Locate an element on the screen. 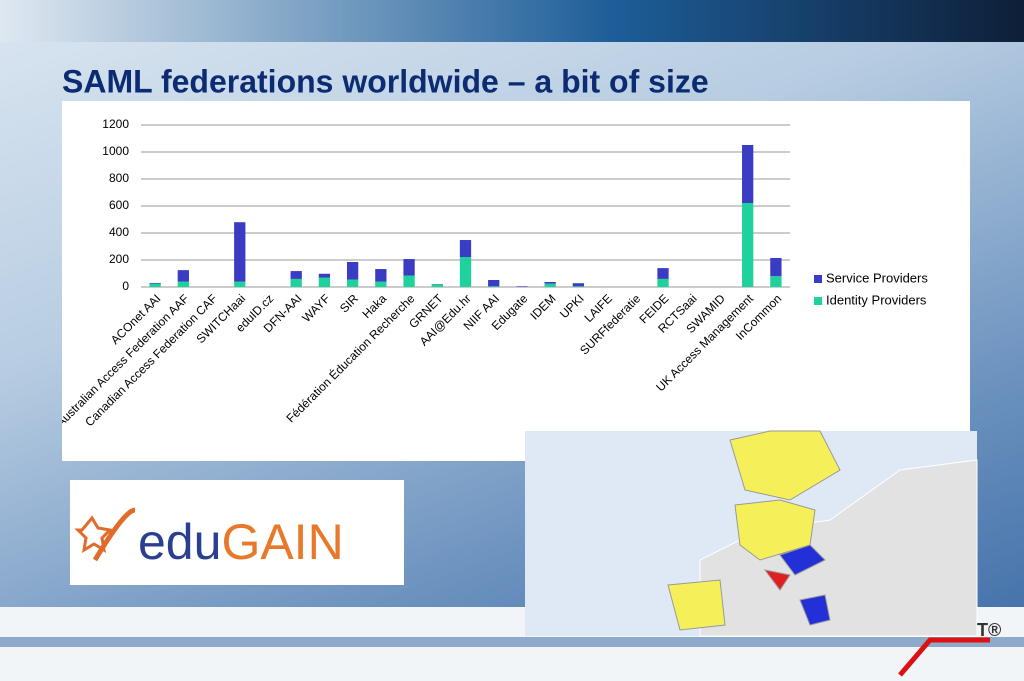  logo-prefix: edu is located at coordinates (179, 542).